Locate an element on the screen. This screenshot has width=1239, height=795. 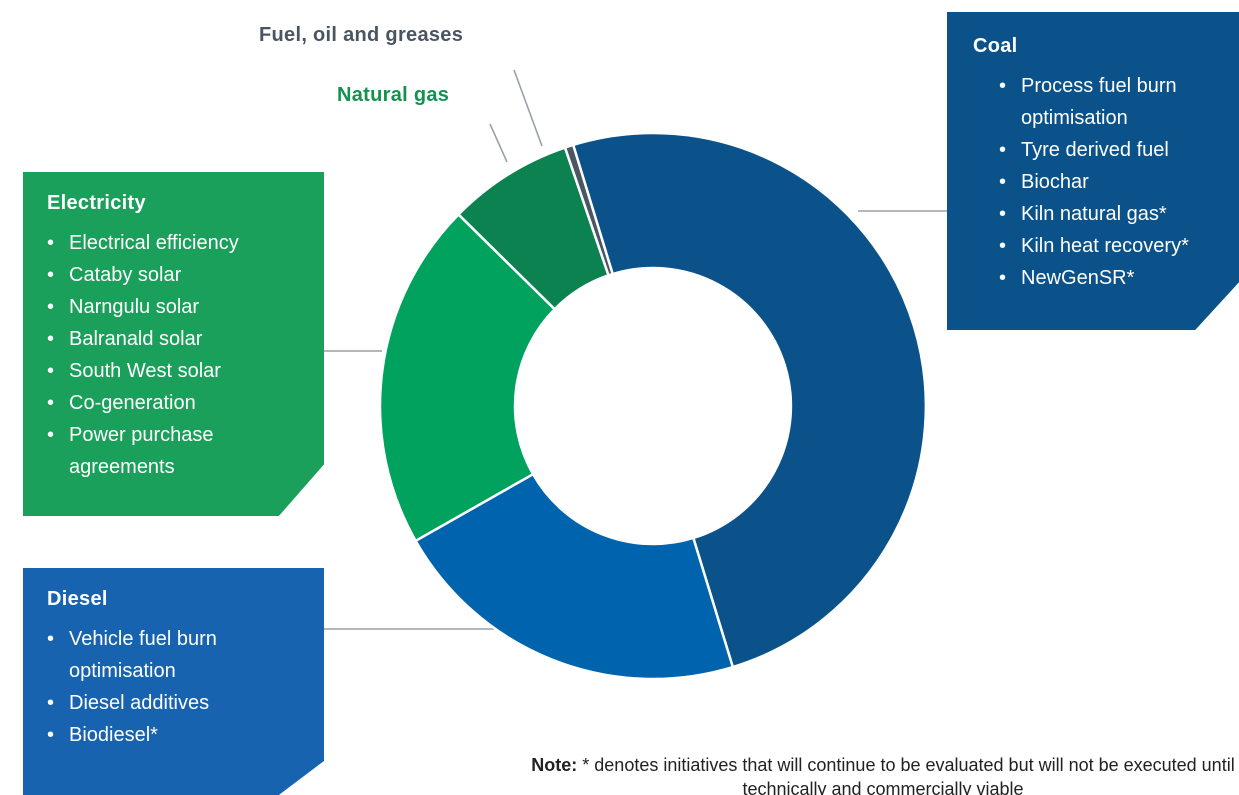
electricity-callout-title: Electricity is located at coordinates (96, 203).